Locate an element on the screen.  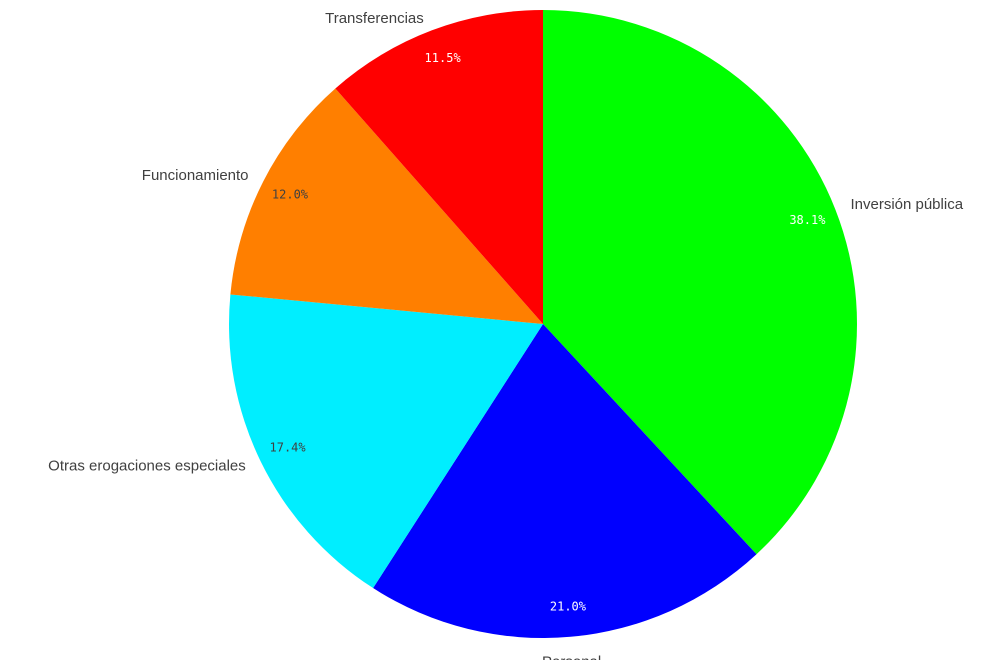
value-label-transferencias: 11.5% is located at coordinates (443, 58).